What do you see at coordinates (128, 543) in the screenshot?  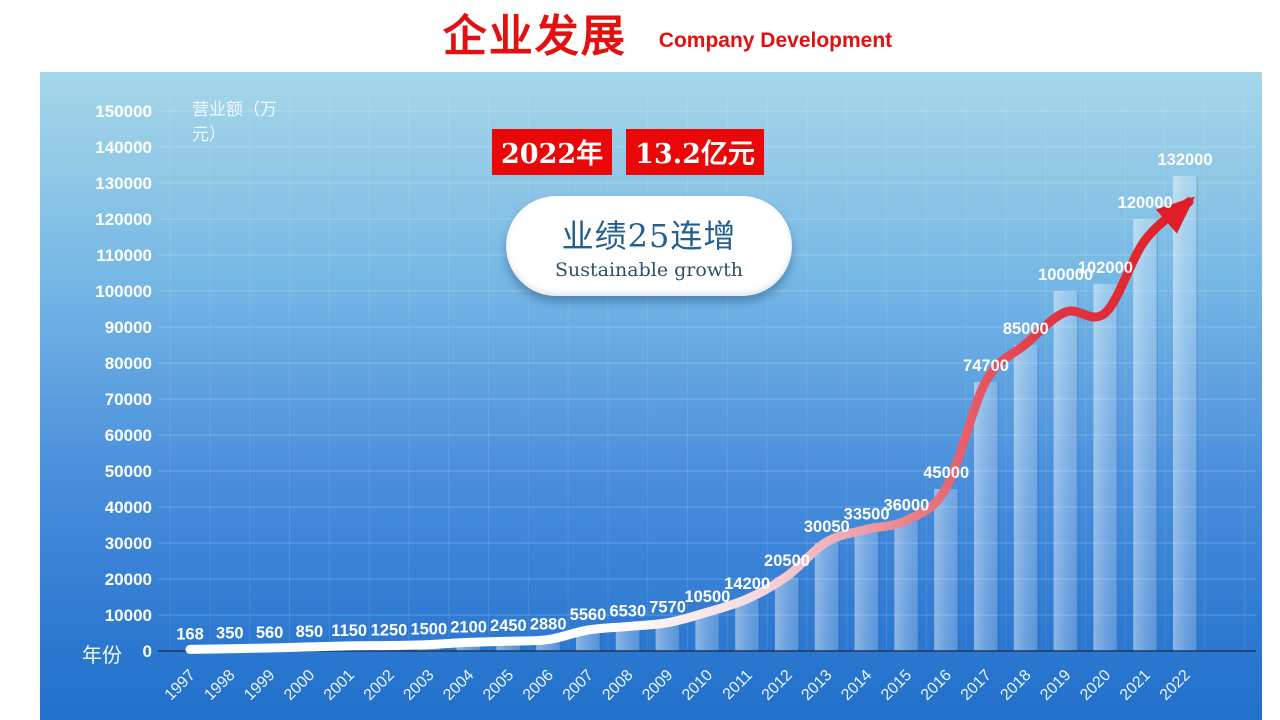 I see `y-tick-label: 30000` at bounding box center [128, 543].